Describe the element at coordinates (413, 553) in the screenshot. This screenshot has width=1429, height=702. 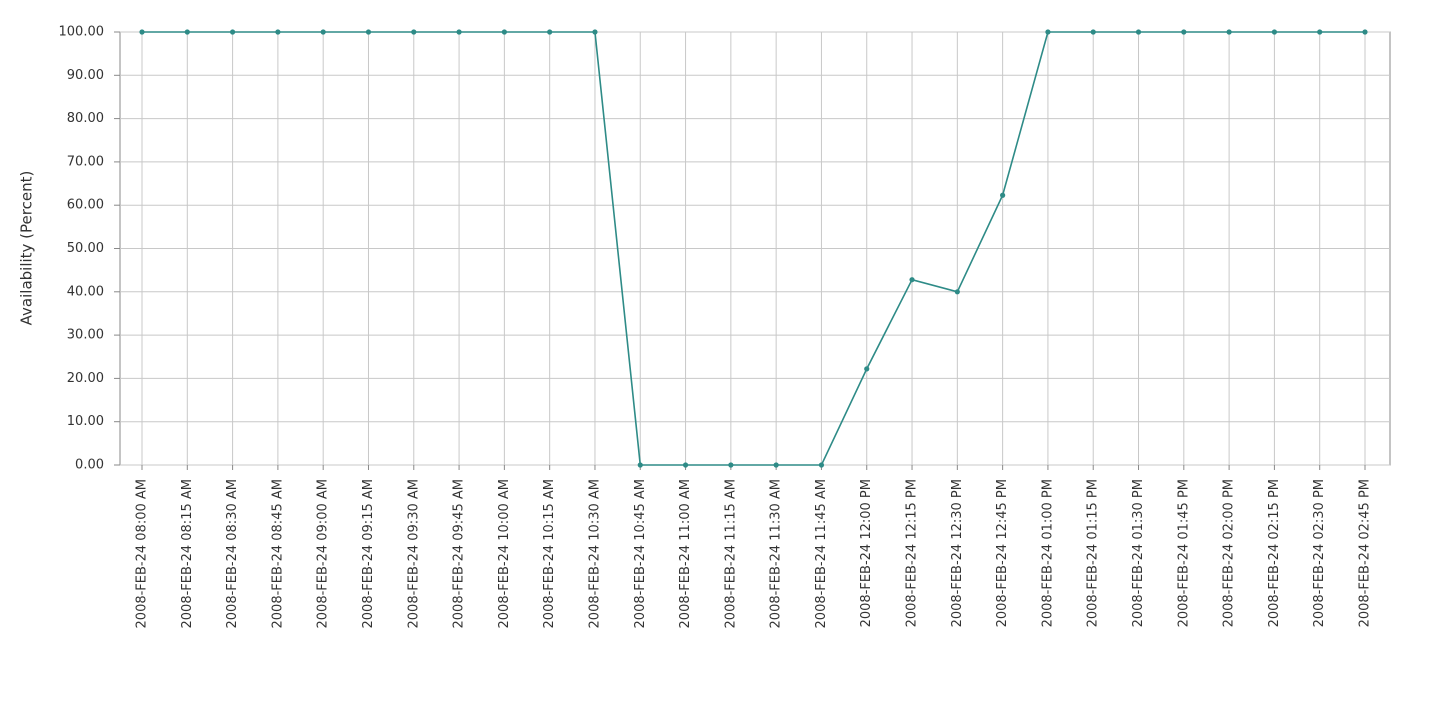
I see `x-tick-label: 2008-FEB-24 09:30 AM` at that location.